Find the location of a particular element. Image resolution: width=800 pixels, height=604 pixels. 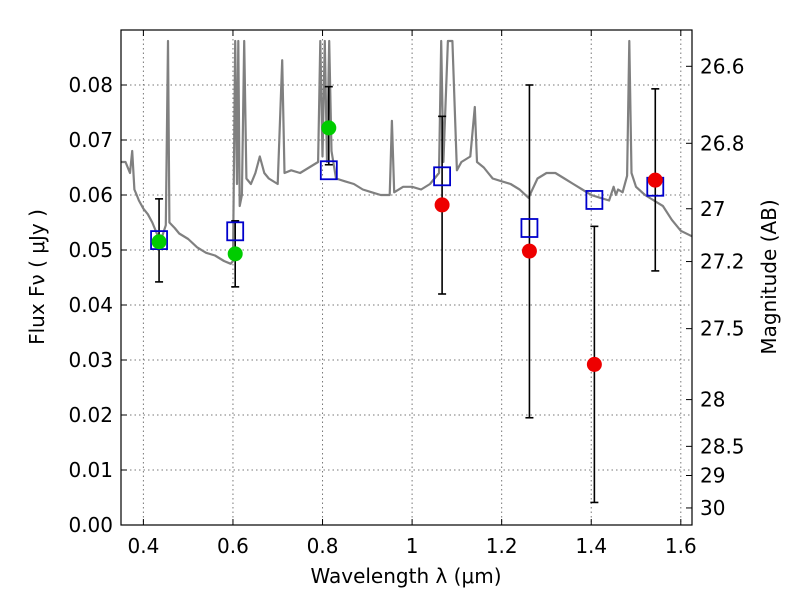

x-tick-label: 0.8 is located at coordinates (323, 546).